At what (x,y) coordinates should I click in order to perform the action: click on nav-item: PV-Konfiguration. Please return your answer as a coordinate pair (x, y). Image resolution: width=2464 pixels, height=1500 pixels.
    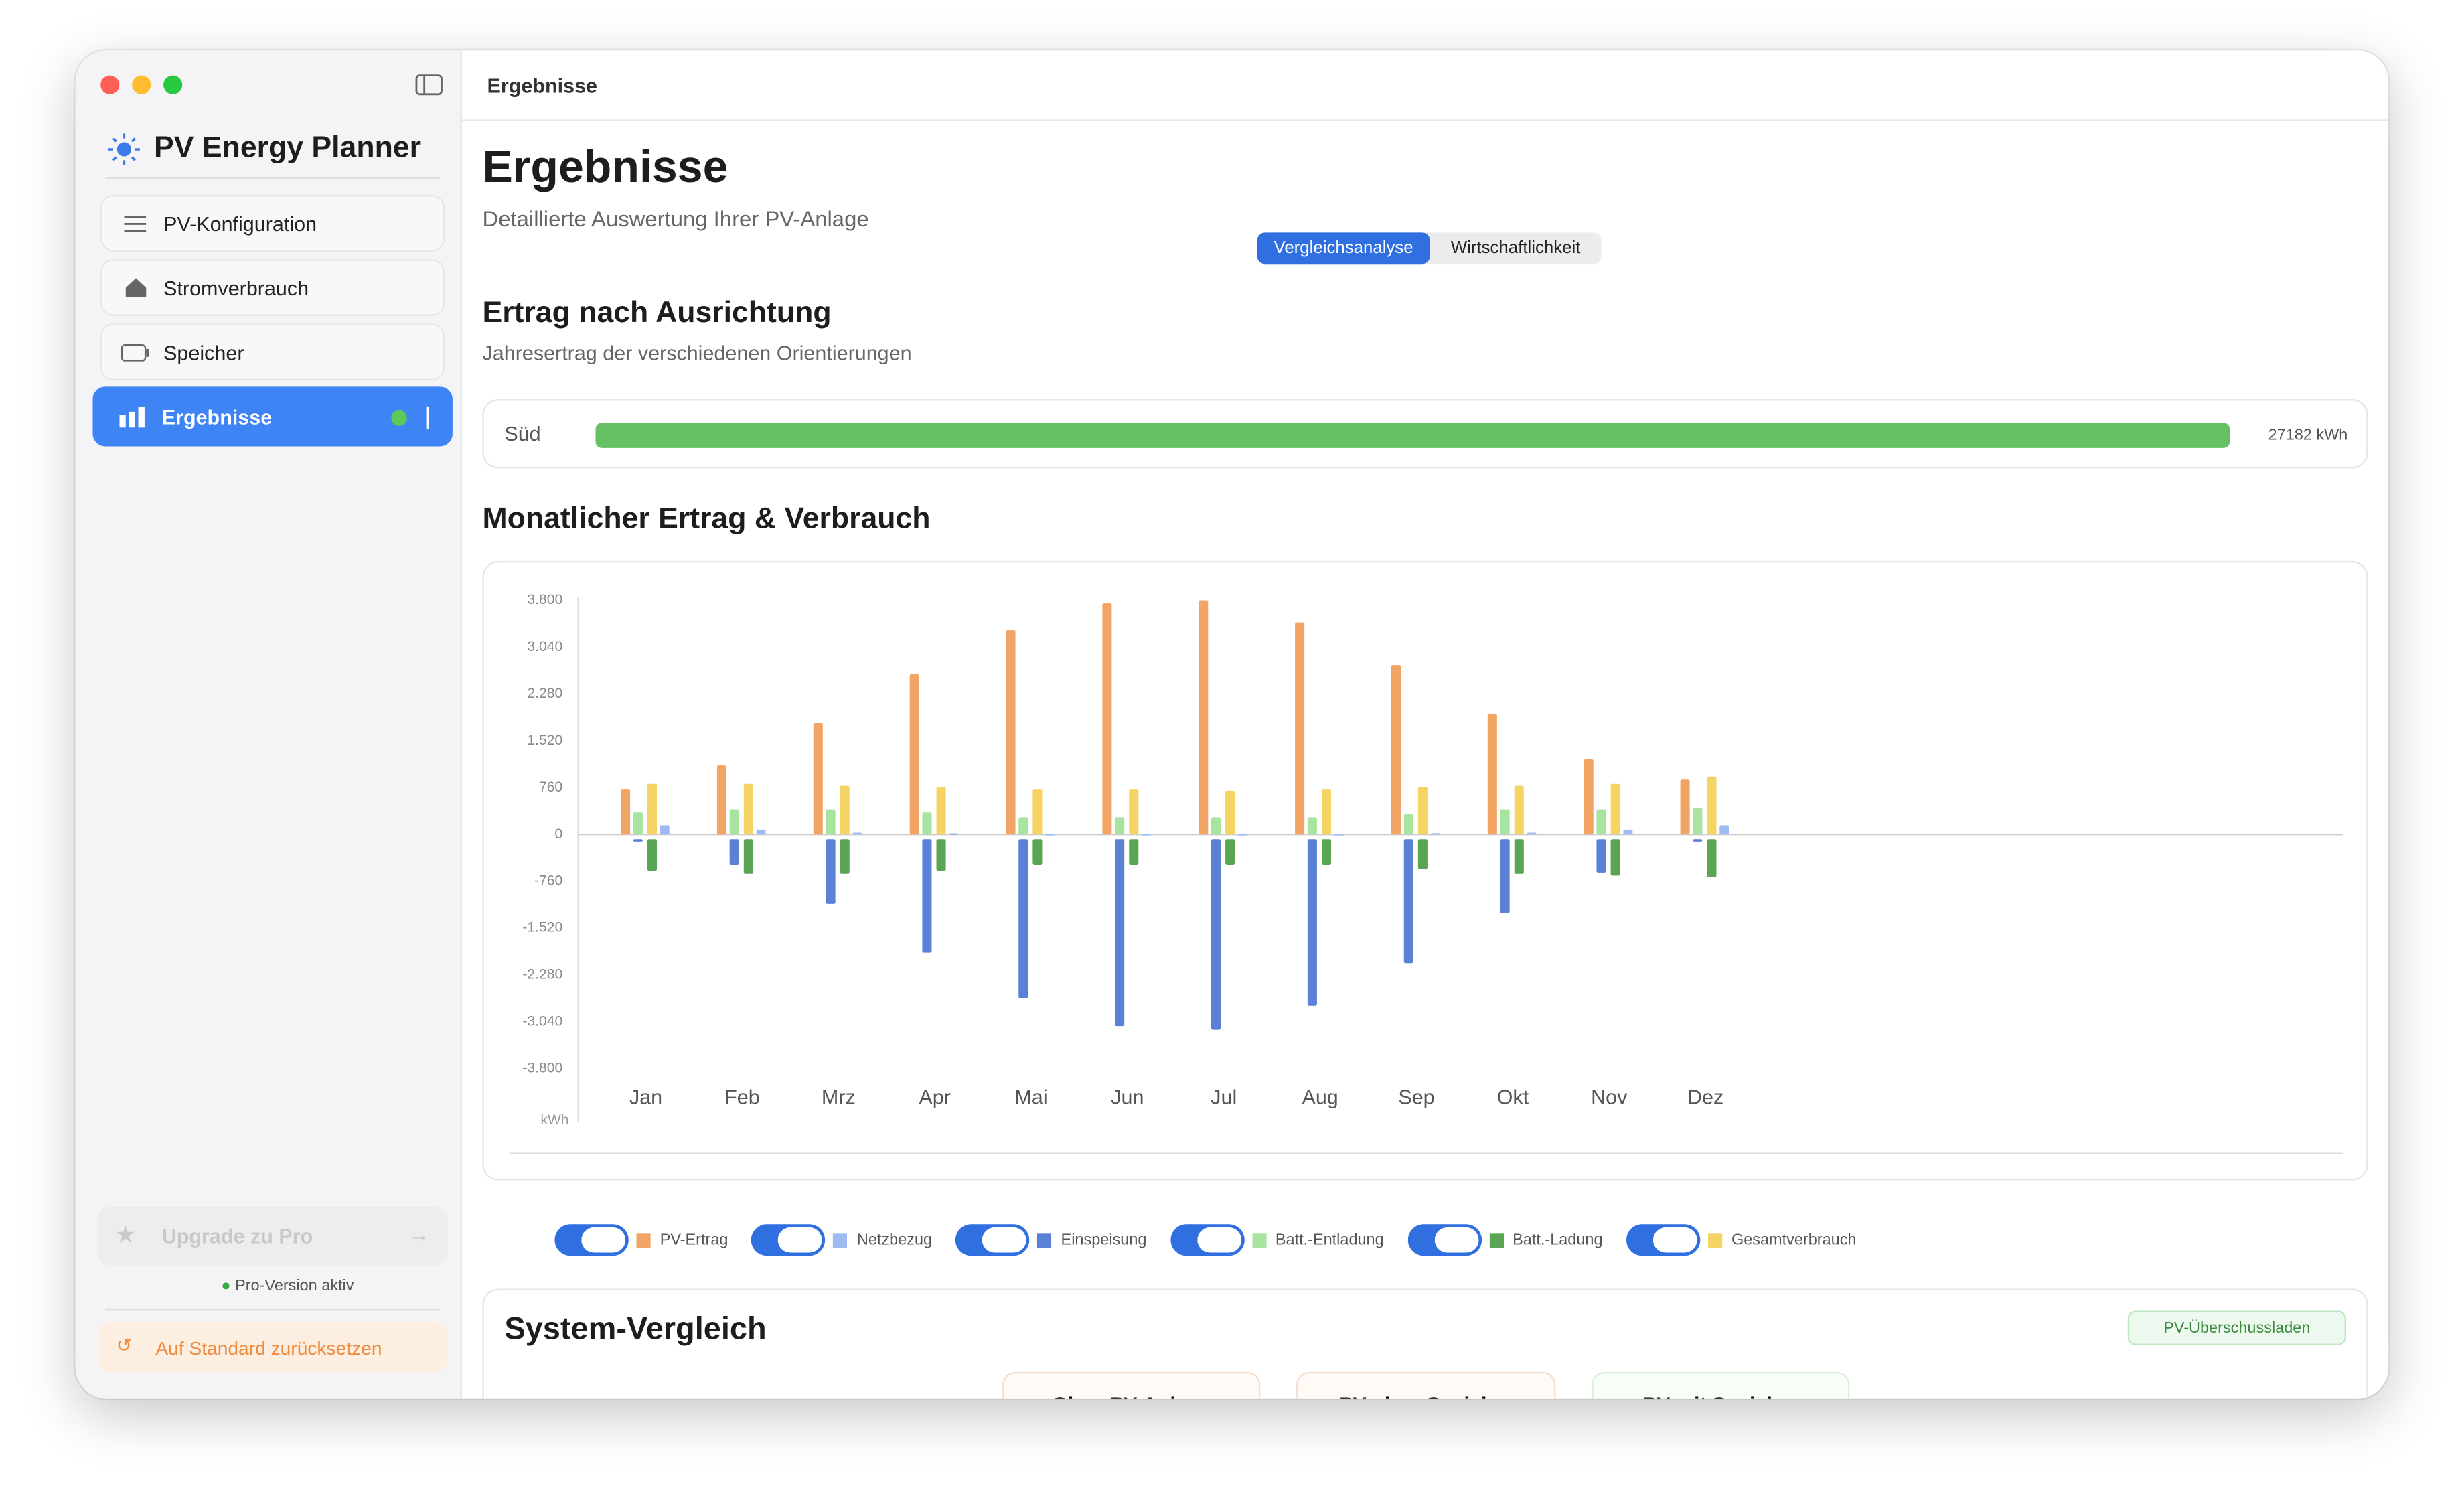
    Looking at the image, I should click on (272, 223).